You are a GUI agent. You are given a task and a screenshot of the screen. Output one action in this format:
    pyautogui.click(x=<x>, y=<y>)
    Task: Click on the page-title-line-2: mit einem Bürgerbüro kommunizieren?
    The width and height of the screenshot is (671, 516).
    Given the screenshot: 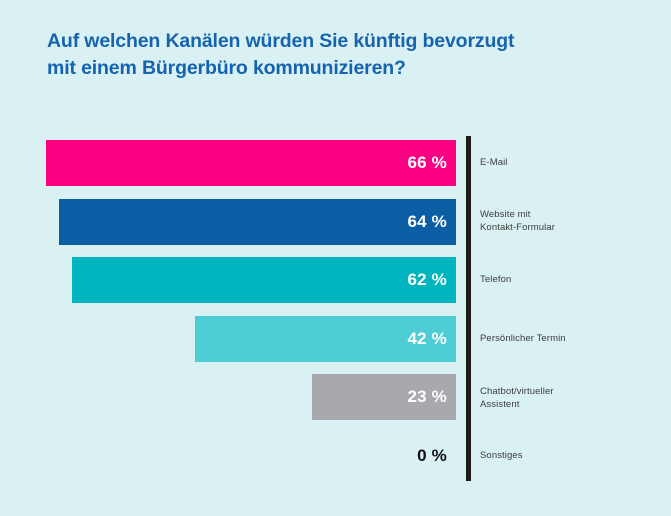 What is the action you would take?
    pyautogui.click(x=226, y=68)
    